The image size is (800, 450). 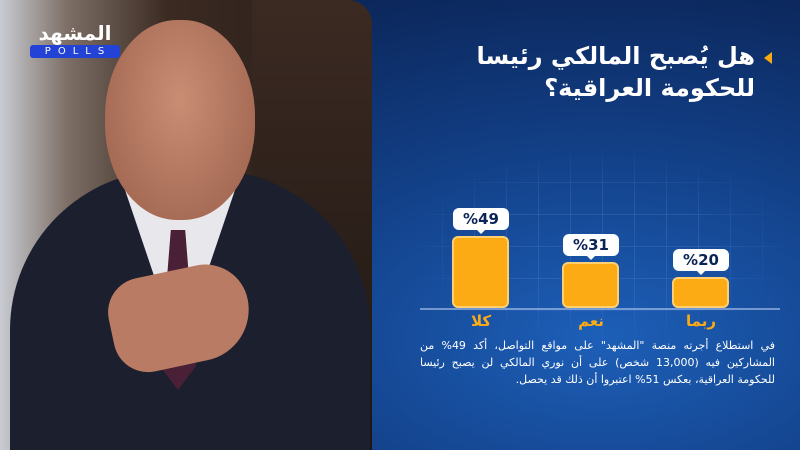 I want to click on page-title: هل يُصبح المالكي رئيسا للحكومة العراقية؟, so click(x=615, y=72).